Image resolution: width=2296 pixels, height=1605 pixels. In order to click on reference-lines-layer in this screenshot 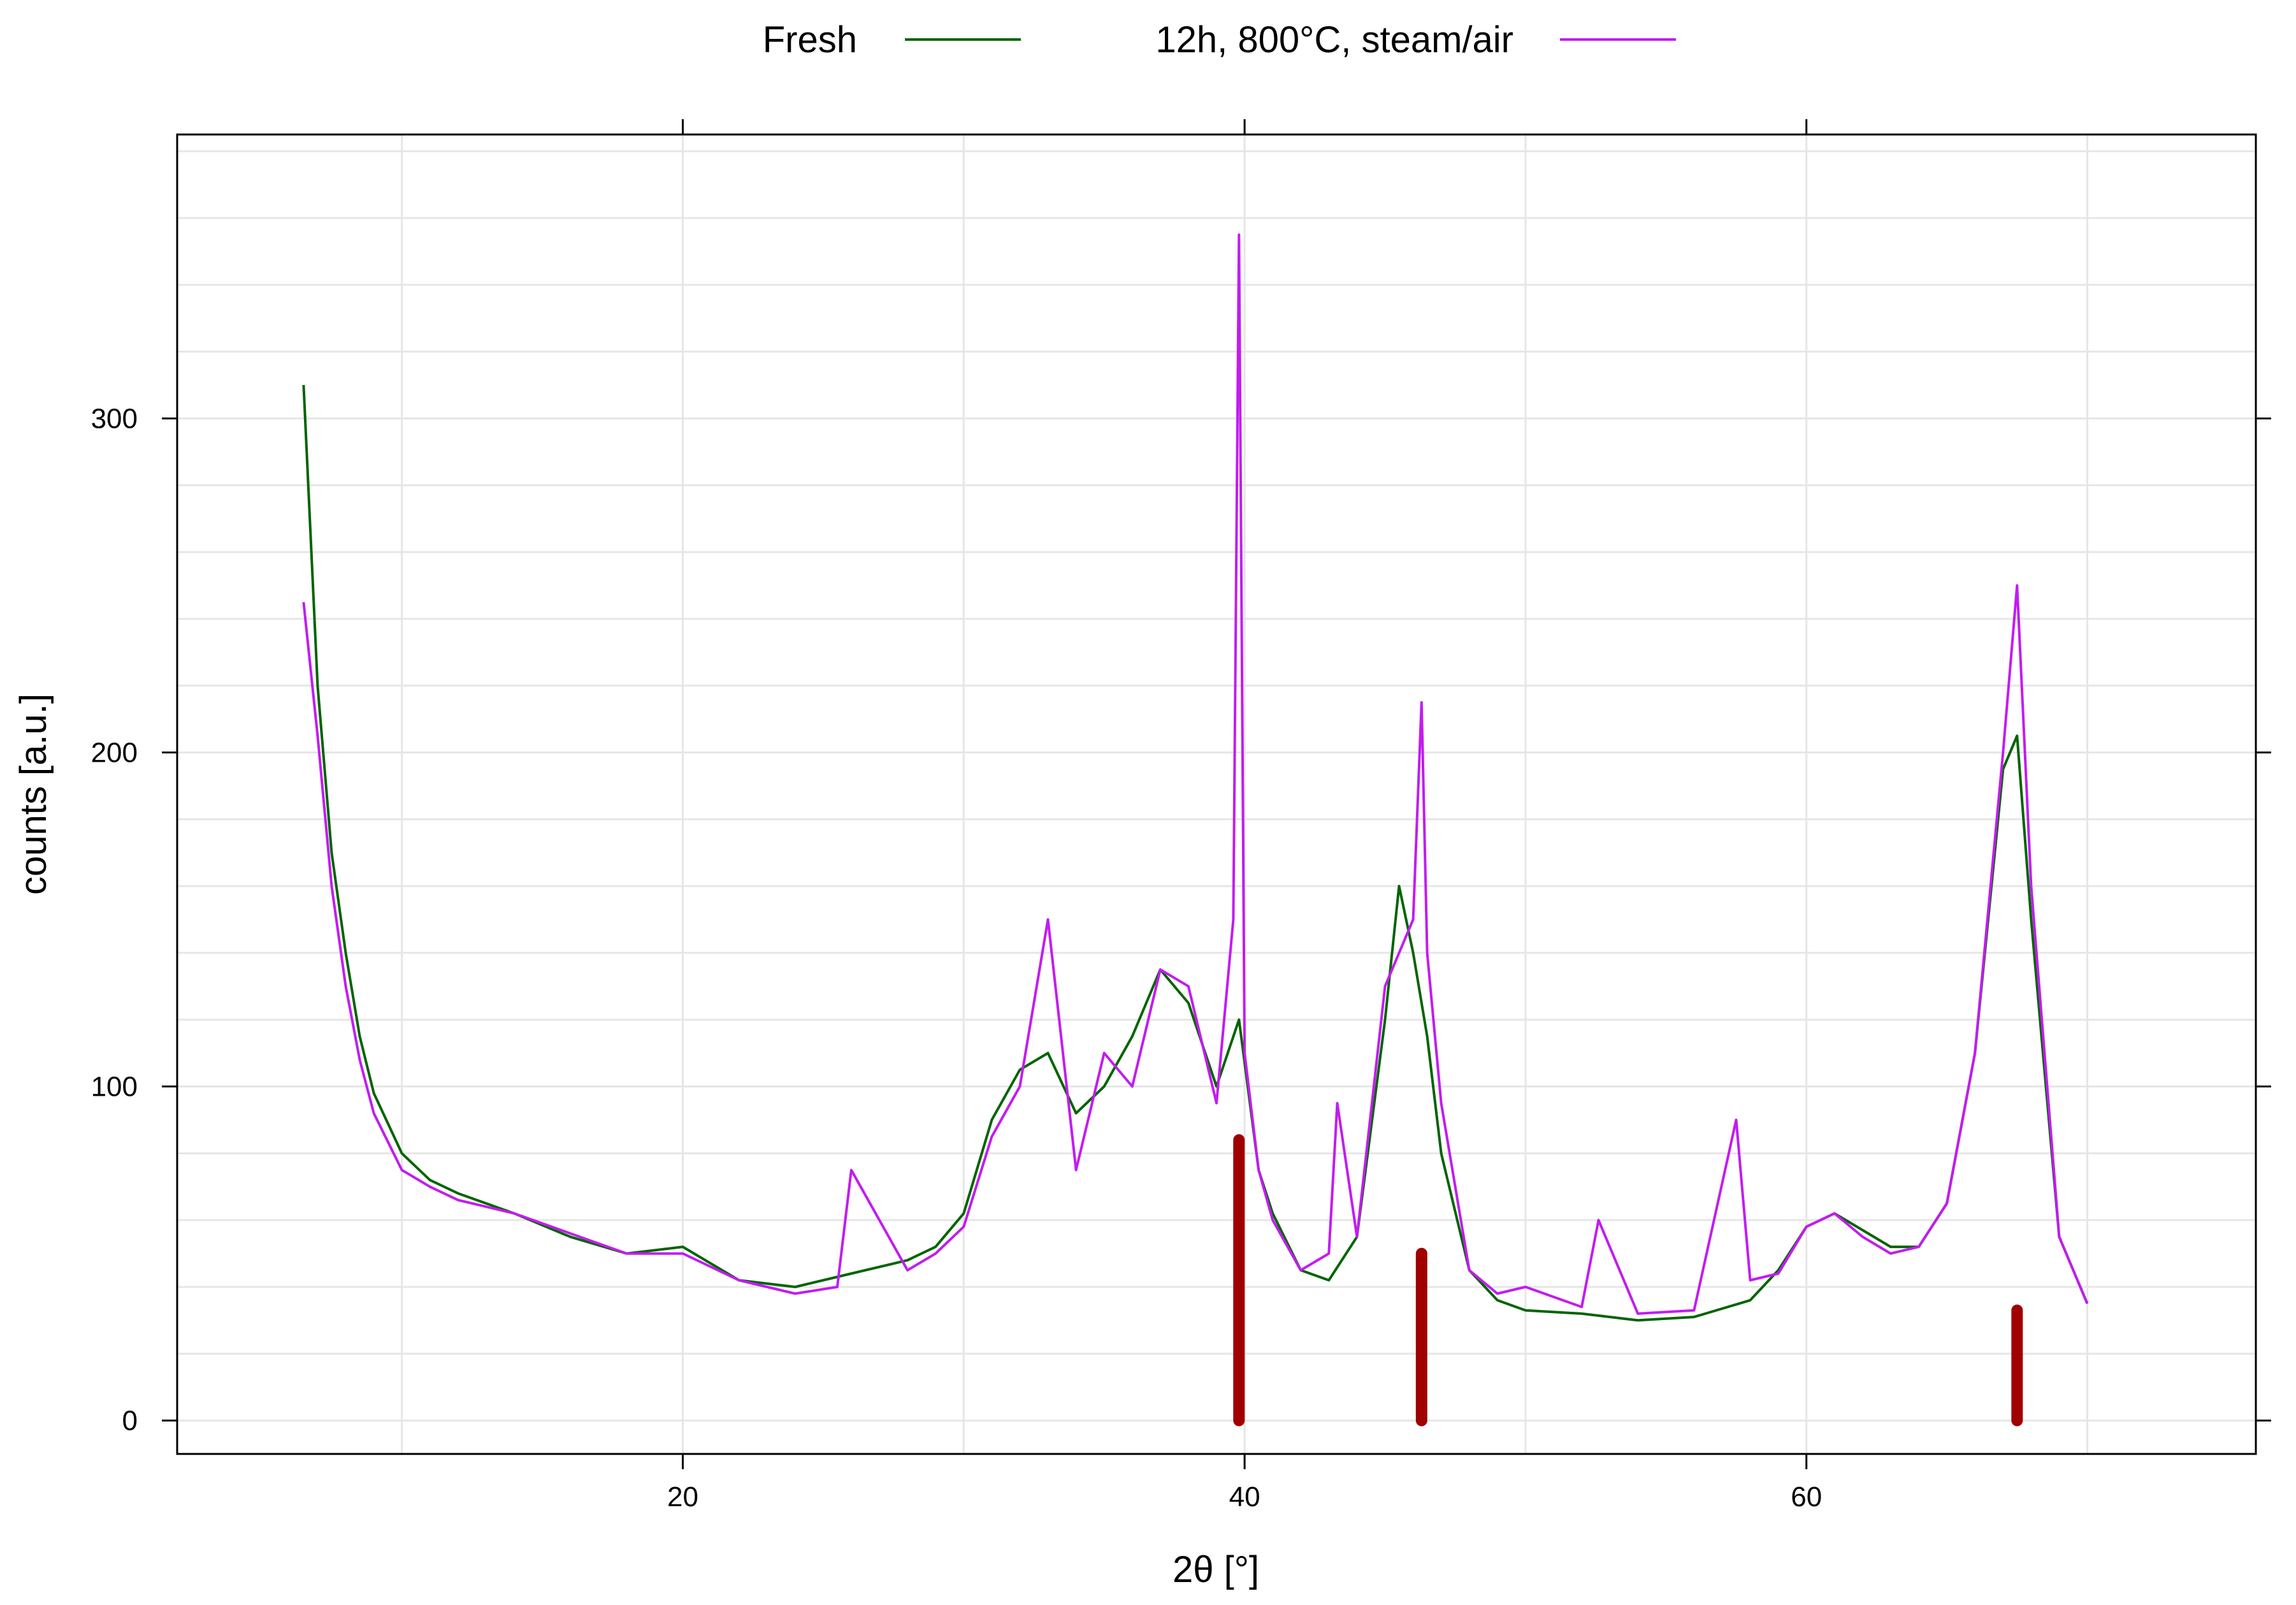, I will do `click(1628, 1280)`.